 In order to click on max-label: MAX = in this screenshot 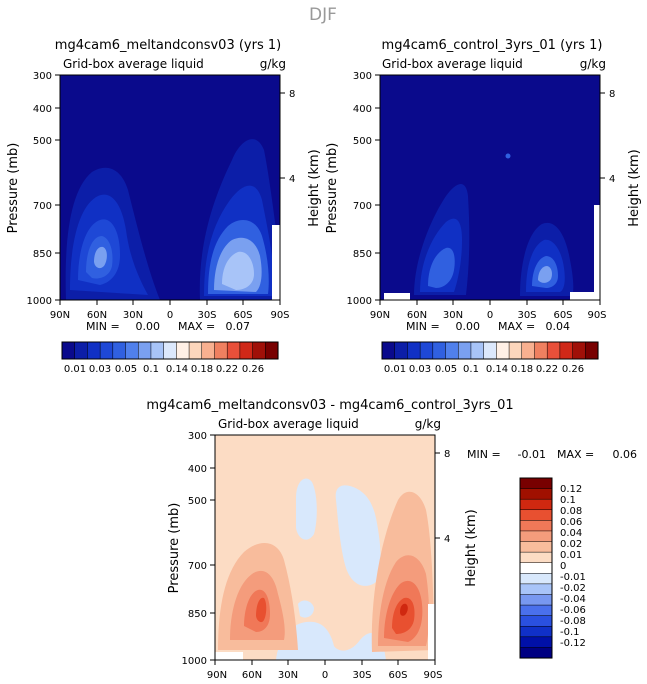, I will do `click(516, 326)`.